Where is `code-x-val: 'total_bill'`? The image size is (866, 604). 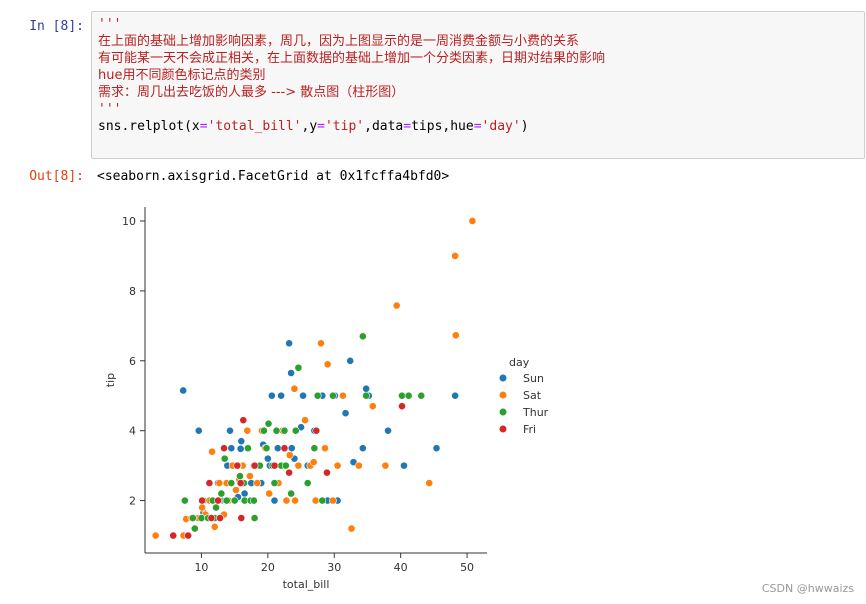
code-x-val: 'total_bill' is located at coordinates (254, 126).